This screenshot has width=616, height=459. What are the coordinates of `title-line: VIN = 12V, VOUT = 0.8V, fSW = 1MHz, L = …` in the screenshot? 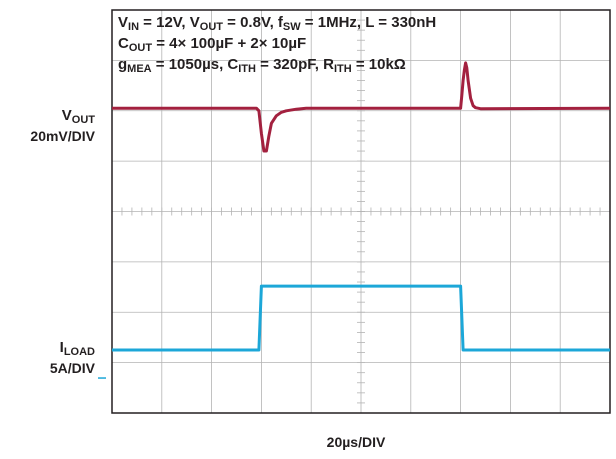 It's located at (277, 23).